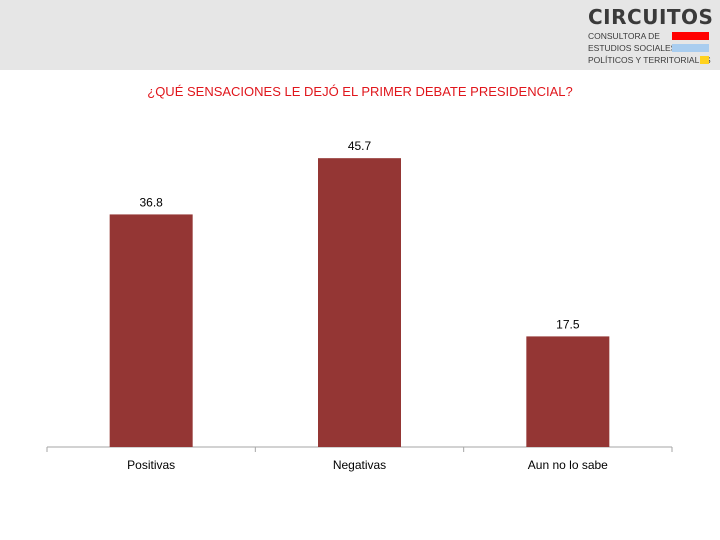 This screenshot has height=540, width=720. What do you see at coordinates (360, 35) in the screenshot?
I see `header-band` at bounding box center [360, 35].